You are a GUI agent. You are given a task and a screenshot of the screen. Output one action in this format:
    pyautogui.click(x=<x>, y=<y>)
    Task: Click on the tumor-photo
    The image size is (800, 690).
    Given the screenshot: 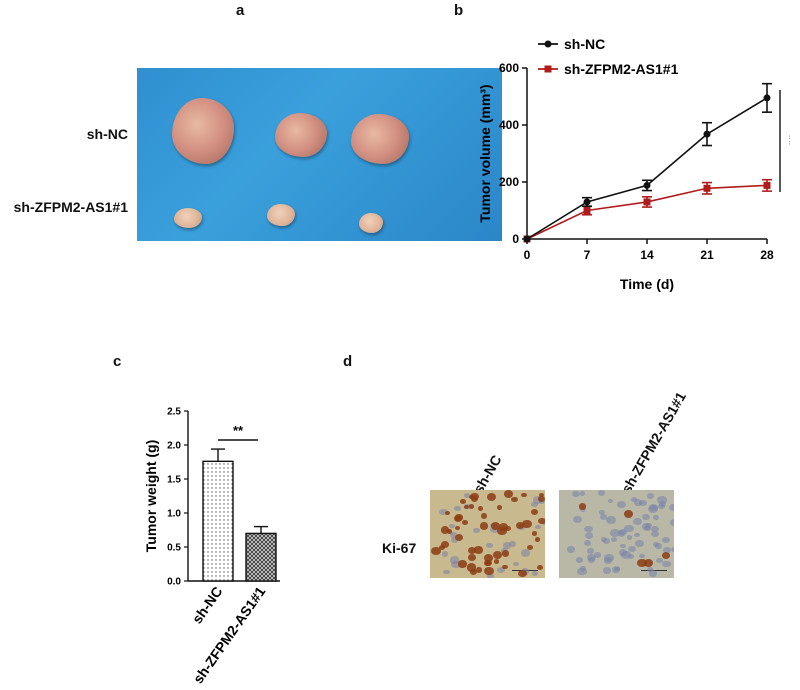 What is the action you would take?
    pyautogui.click(x=319, y=154)
    